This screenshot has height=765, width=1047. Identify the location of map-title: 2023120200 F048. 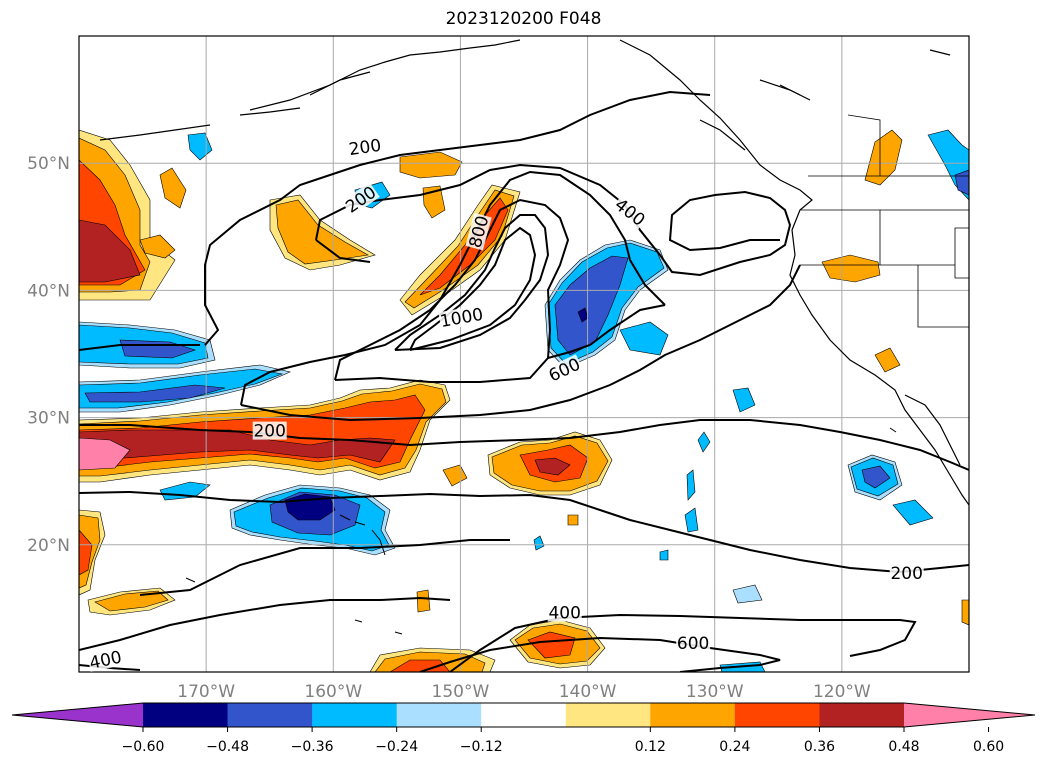
(523, 19).